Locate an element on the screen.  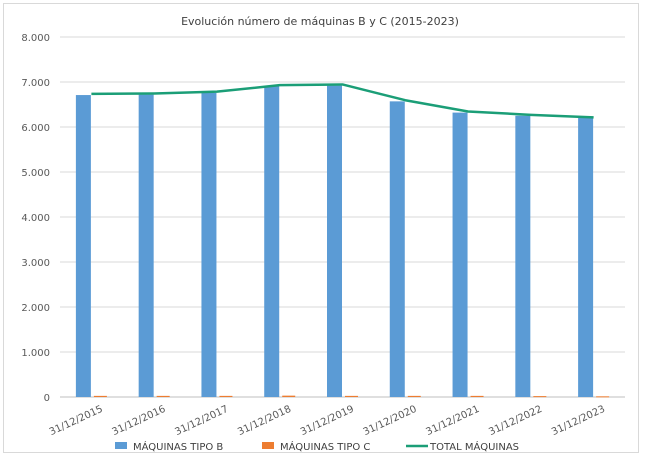
legend-label: MÁQUINAS TIPO C is located at coordinates (325, 446).